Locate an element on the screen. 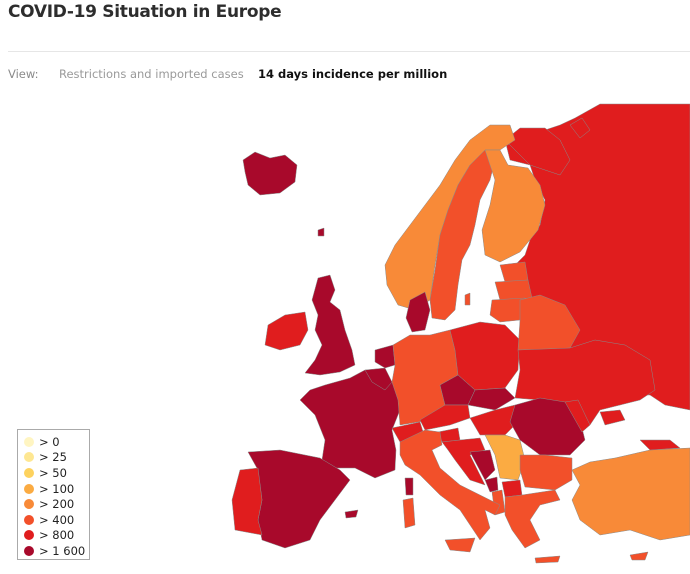  divider is located at coordinates (349, 51).